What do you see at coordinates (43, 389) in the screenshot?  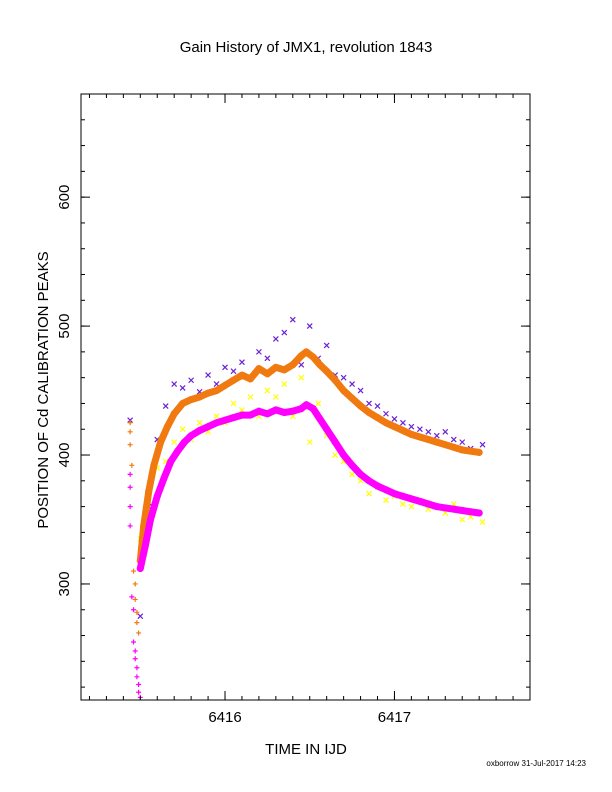 I see `y-axis-label: POSITION OF Cd CALIBRATION PEAKS` at bounding box center [43, 389].